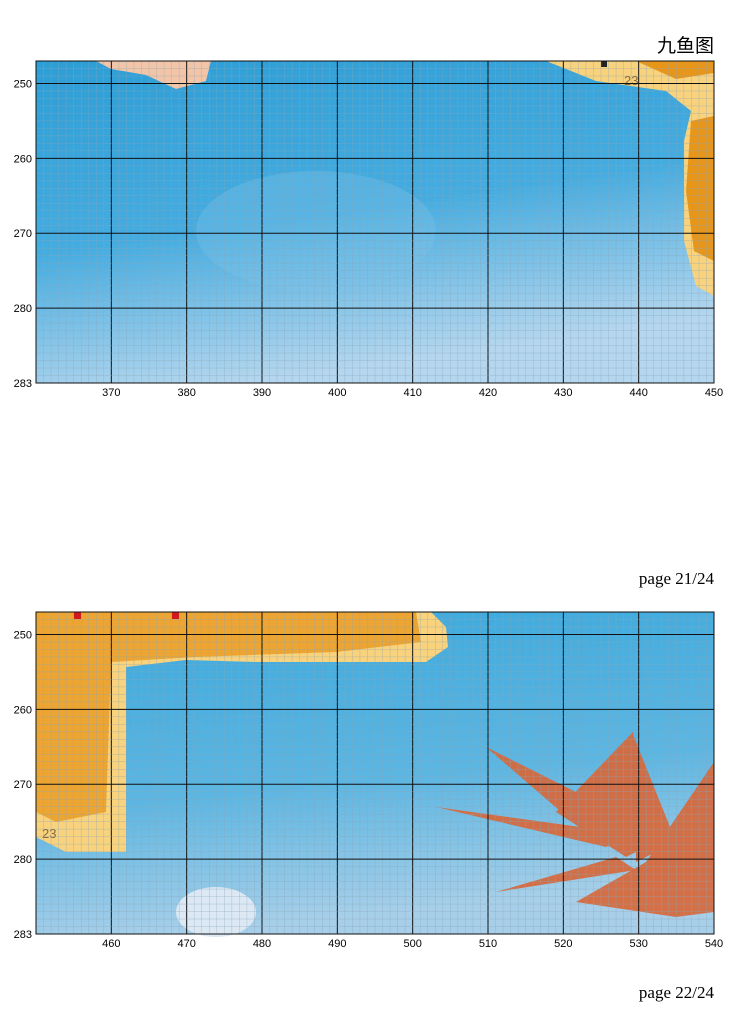 The height and width of the screenshot is (1026, 750). What do you see at coordinates (186, 393) in the screenshot?
I see `x-label: 380` at bounding box center [186, 393].